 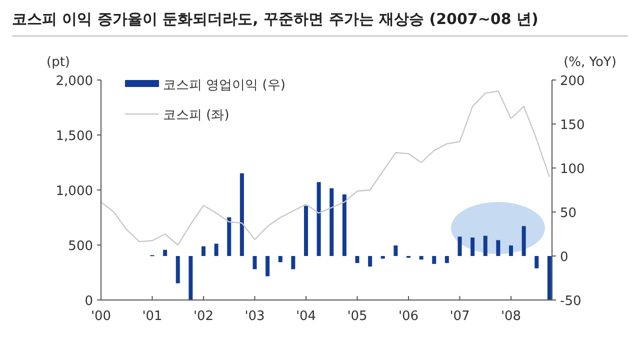 What do you see at coordinates (306, 316) in the screenshot?
I see `x-tick-label: '04` at bounding box center [306, 316].